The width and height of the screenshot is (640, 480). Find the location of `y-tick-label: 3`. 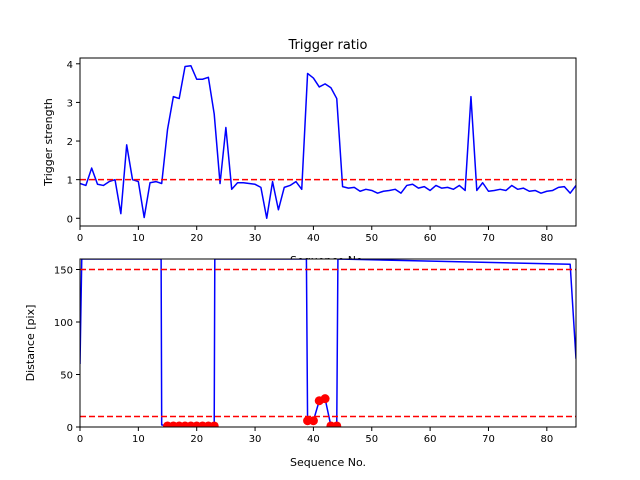

y-tick-label: 3 is located at coordinates (70, 103).